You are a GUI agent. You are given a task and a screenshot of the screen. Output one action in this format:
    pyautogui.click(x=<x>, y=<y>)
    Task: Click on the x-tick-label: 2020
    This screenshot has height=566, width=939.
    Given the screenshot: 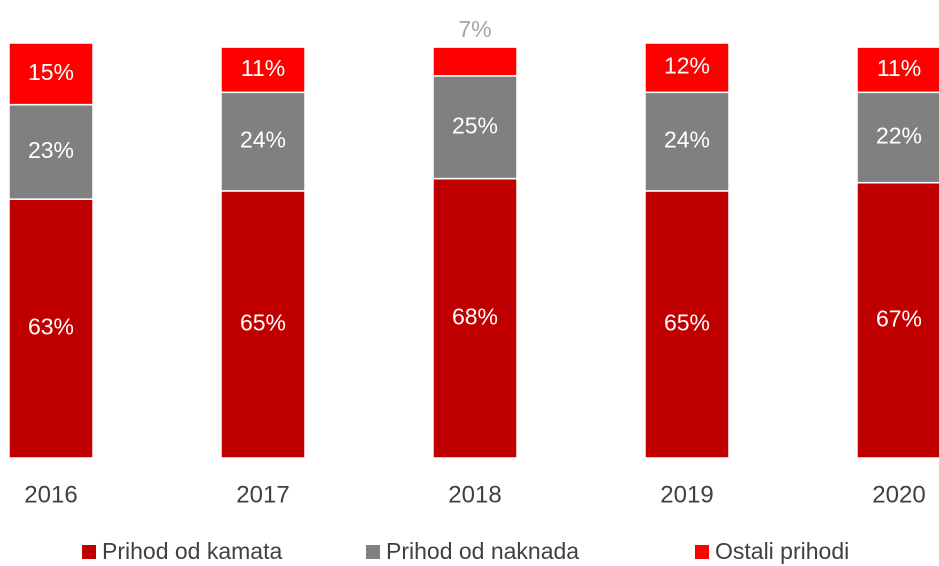 What is the action you would take?
    pyautogui.click(x=898, y=494)
    